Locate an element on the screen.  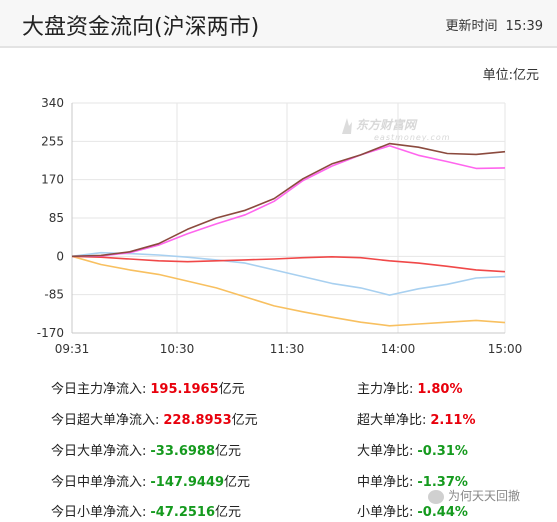
stat-ratio-row: 主力净比: 1.80% is located at coordinates (410, 387).